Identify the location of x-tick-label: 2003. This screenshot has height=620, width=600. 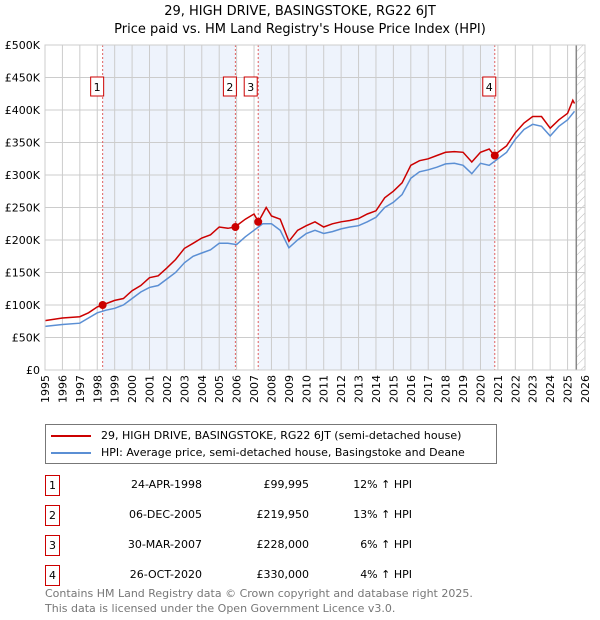
(184, 389).